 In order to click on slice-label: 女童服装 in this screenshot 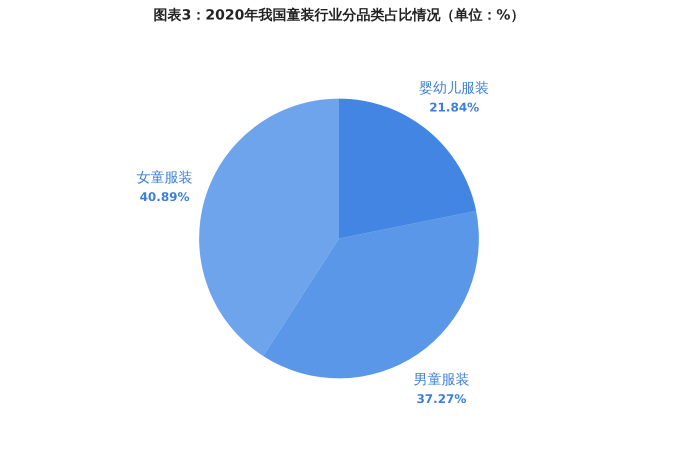, I will do `click(164, 178)`.